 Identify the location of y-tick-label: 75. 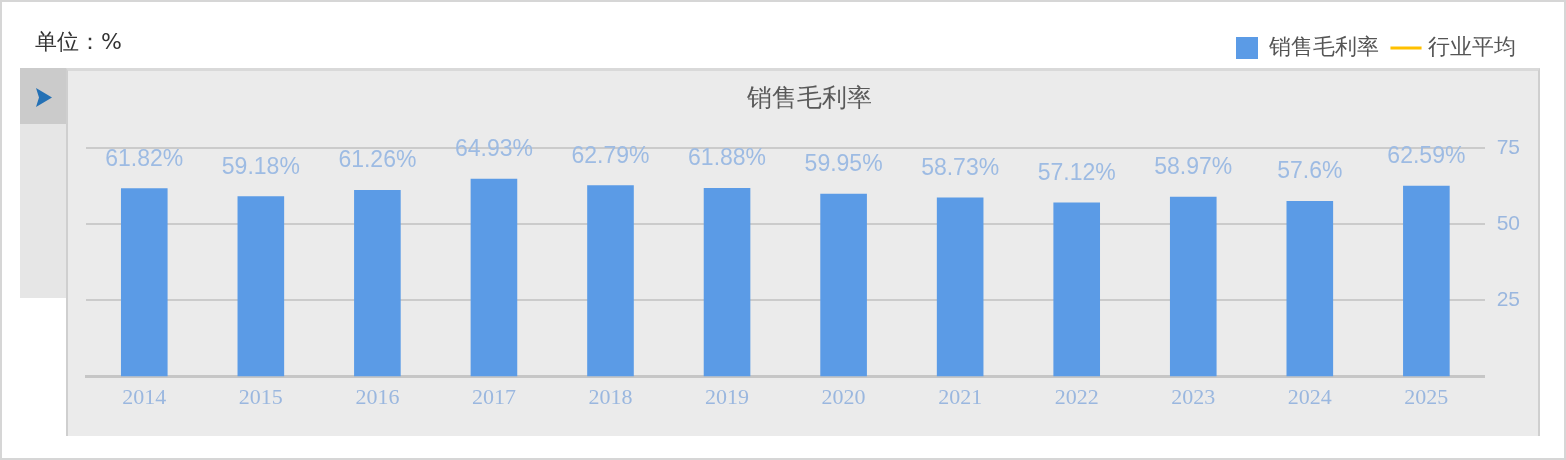
(1508, 146).